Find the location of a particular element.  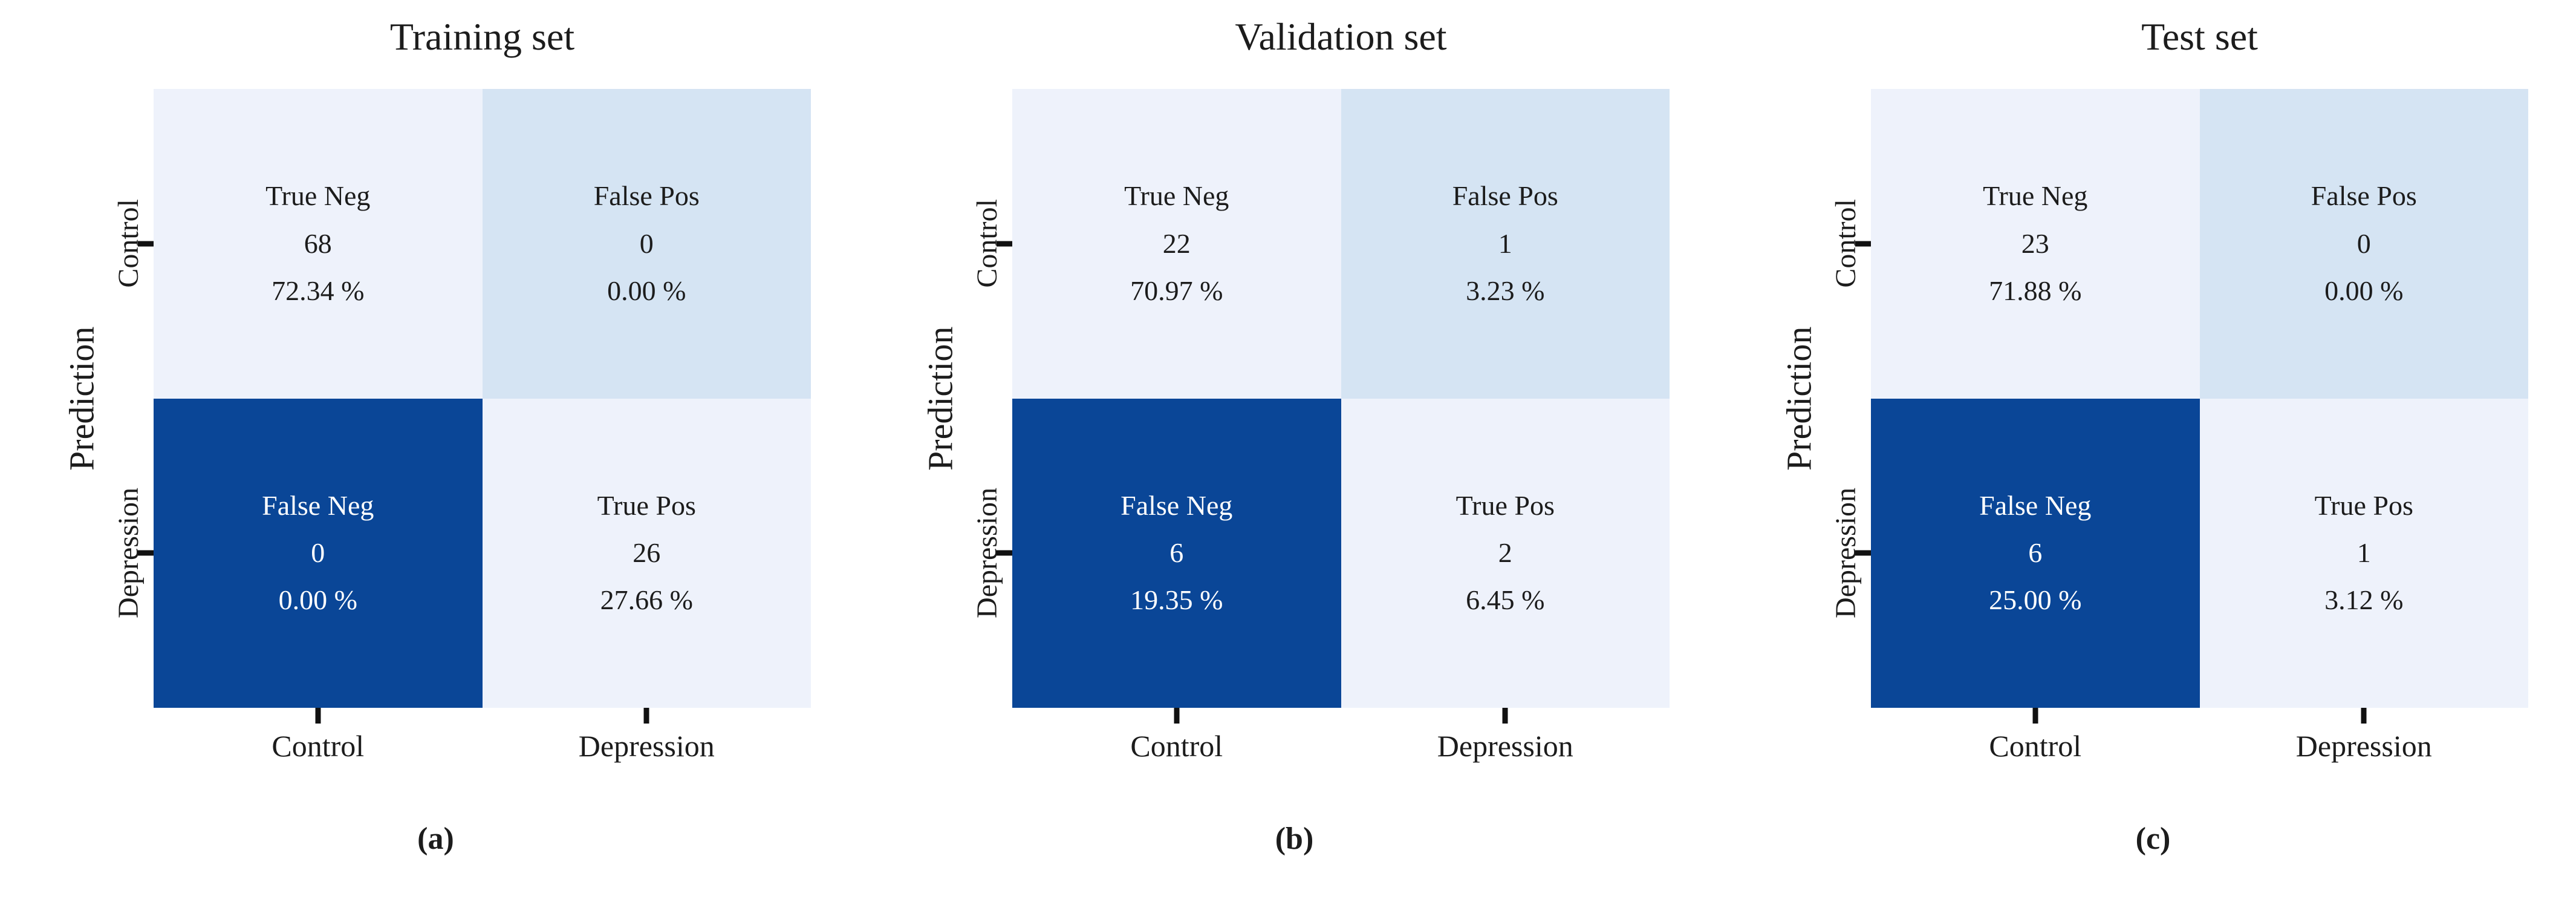

cell-count: 26 is located at coordinates (647, 553).